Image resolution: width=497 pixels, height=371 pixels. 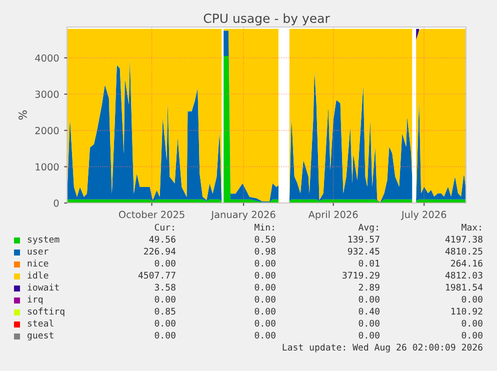 What do you see at coordinates (47, 58) in the screenshot?
I see `y-tick-label: 4000` at bounding box center [47, 58].